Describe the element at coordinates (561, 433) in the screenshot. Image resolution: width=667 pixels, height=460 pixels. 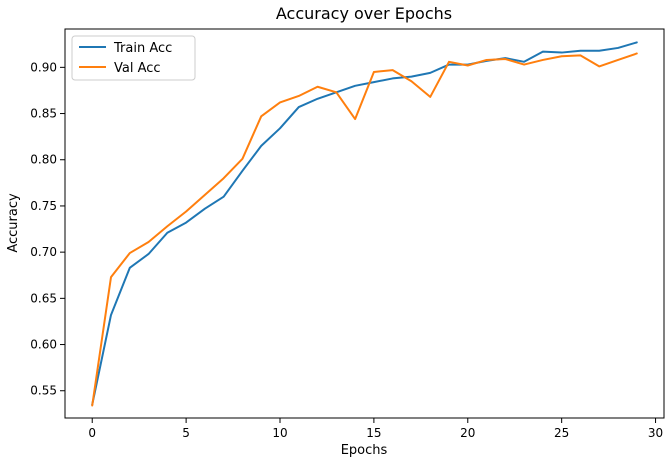
I see `x-tick-label: 25` at that location.